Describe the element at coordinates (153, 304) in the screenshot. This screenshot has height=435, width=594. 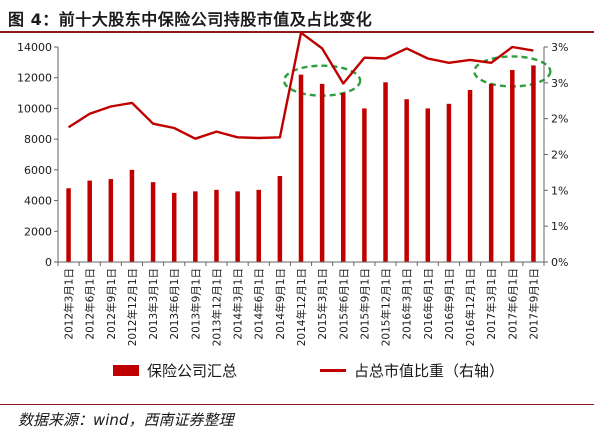
I see `x-tick-label: 2013年3月1日` at that location.